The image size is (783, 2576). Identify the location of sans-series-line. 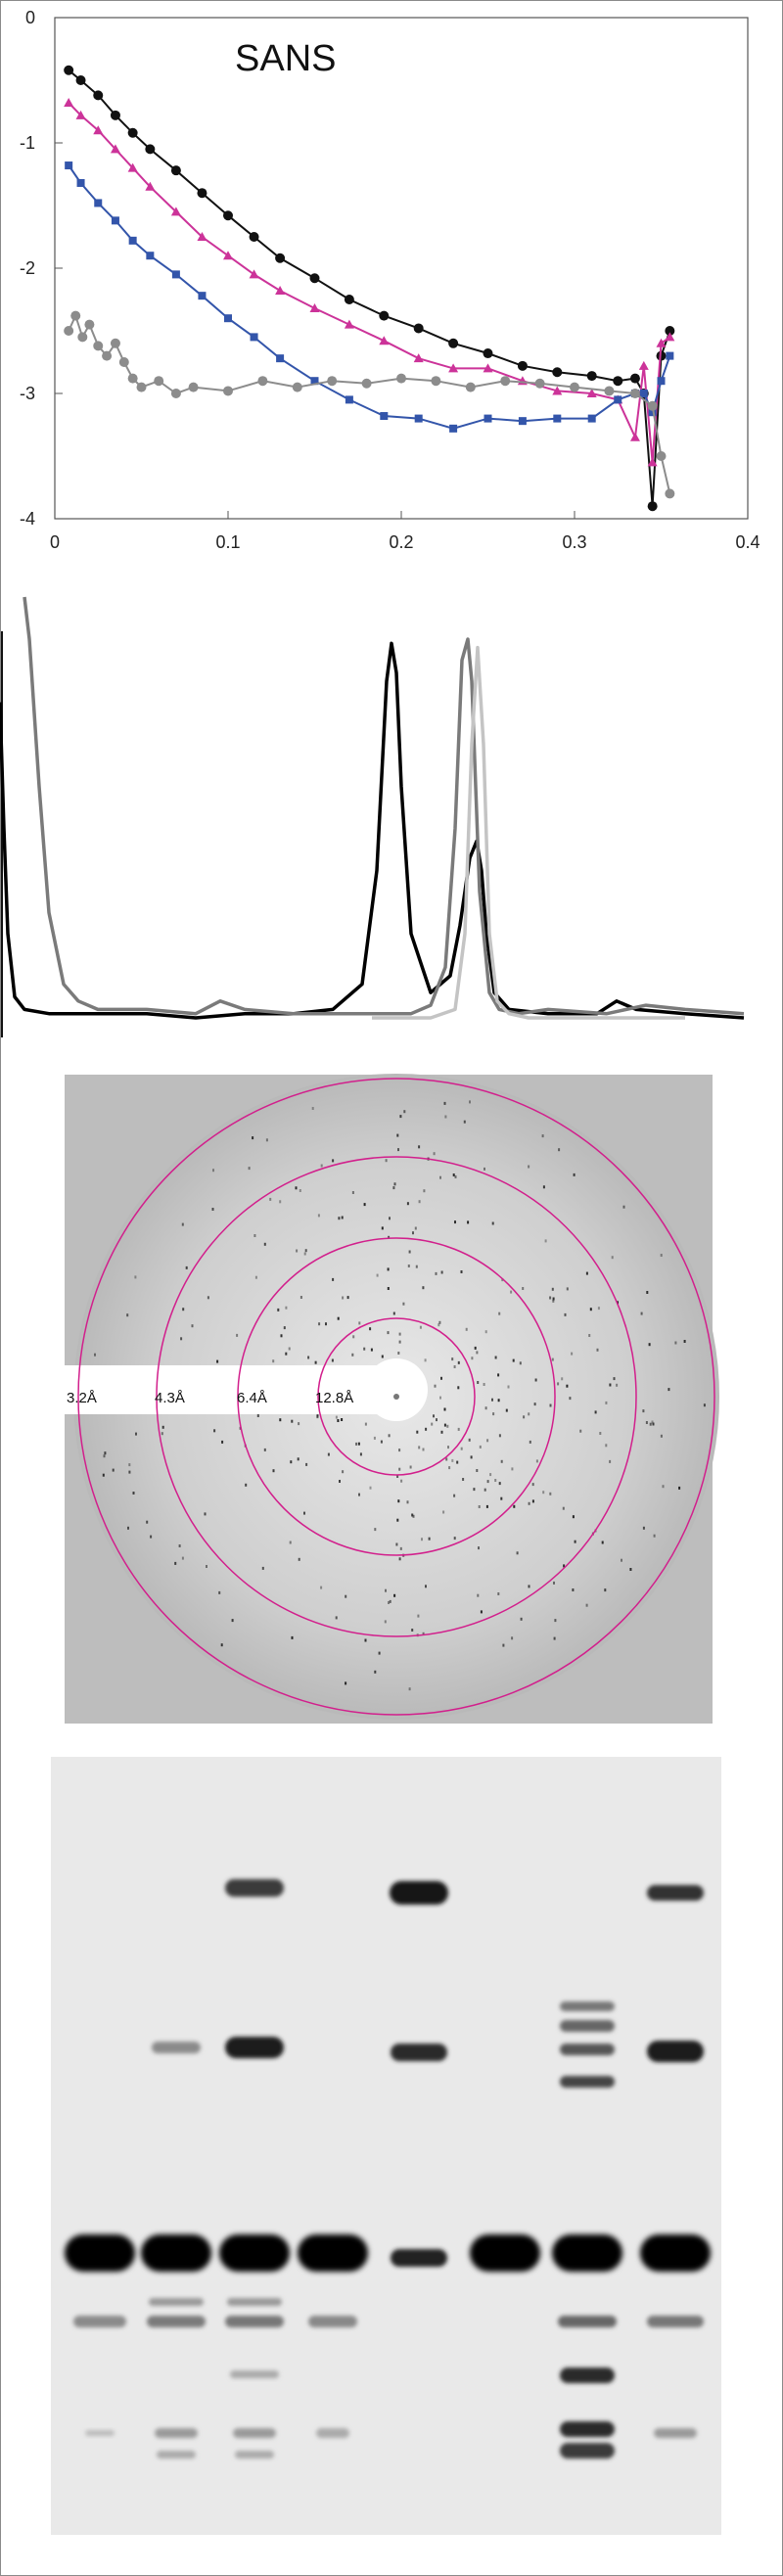
(369, 288).